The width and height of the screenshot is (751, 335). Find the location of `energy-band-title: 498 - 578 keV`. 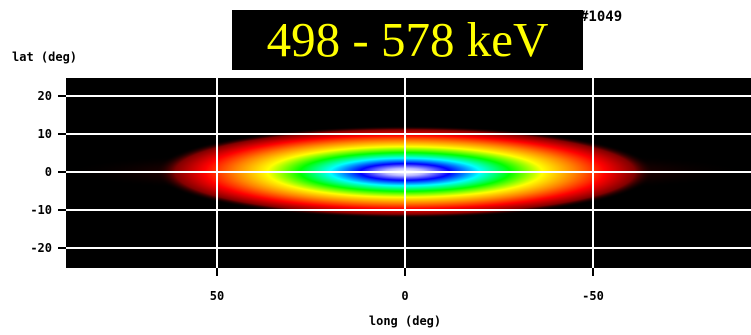

energy-band-title: 498 - 578 keV is located at coordinates (407, 40).